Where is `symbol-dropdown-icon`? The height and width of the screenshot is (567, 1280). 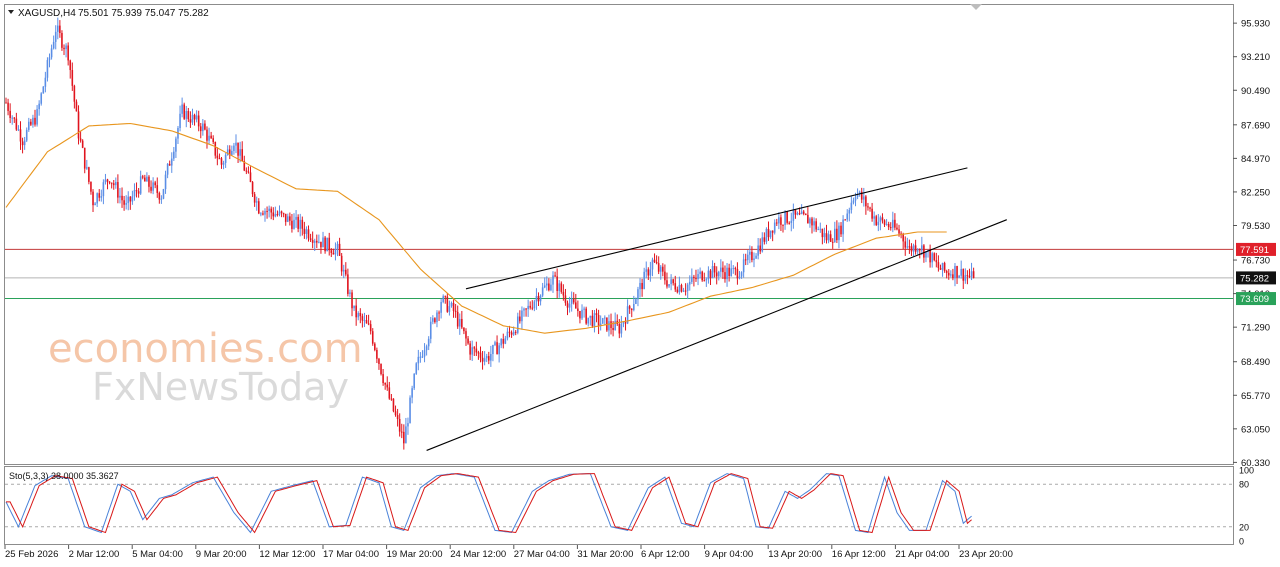
symbol-dropdown-icon is located at coordinates (11, 12).